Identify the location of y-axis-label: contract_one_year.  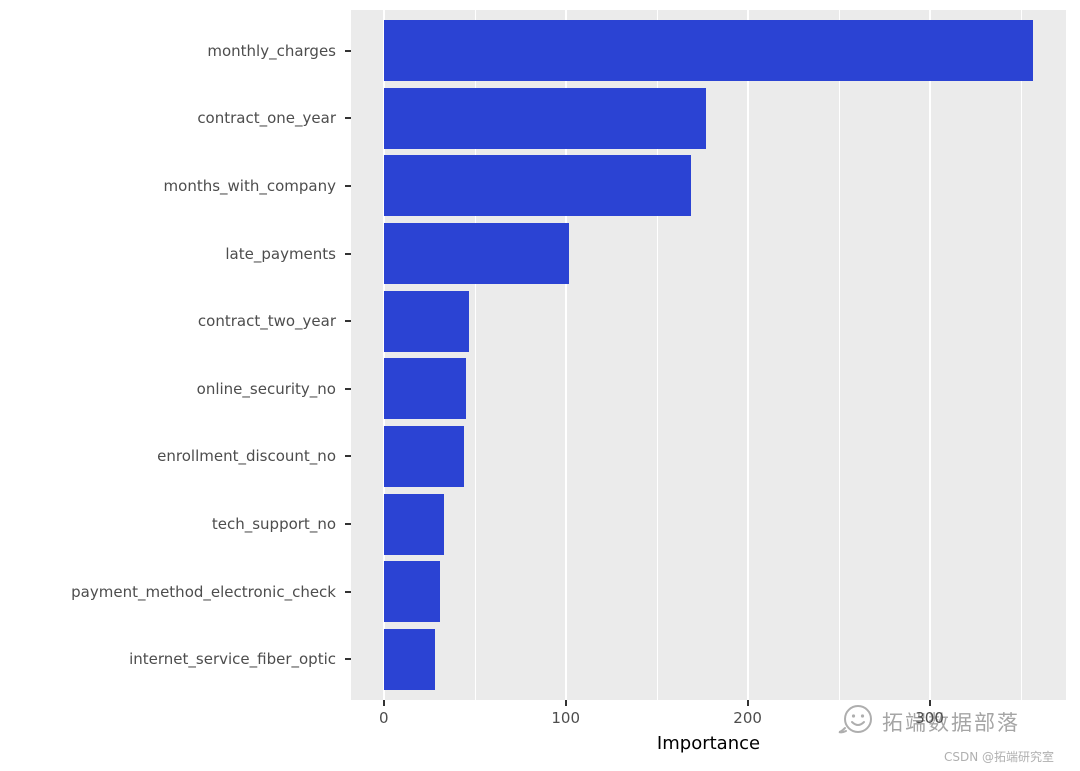
(266, 118).